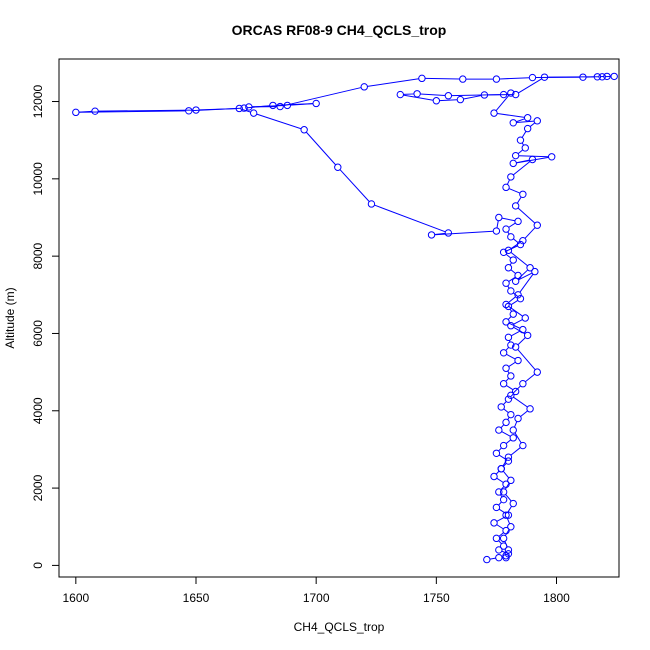 This screenshot has height=650, width=650. I want to click on y-tick-label: 10000, so click(38, 179).